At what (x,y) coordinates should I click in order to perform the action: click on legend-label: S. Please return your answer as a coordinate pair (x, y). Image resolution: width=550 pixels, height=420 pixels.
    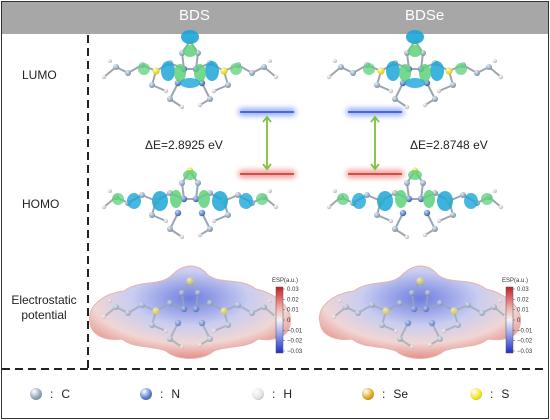
    Looking at the image, I should click on (505, 394).